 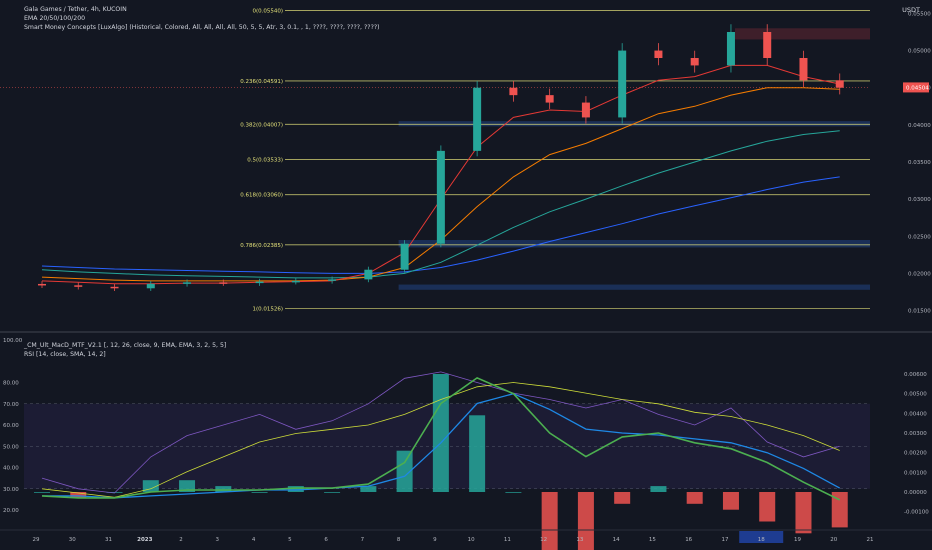 I want to click on time-tick: 17, so click(x=724, y=540).